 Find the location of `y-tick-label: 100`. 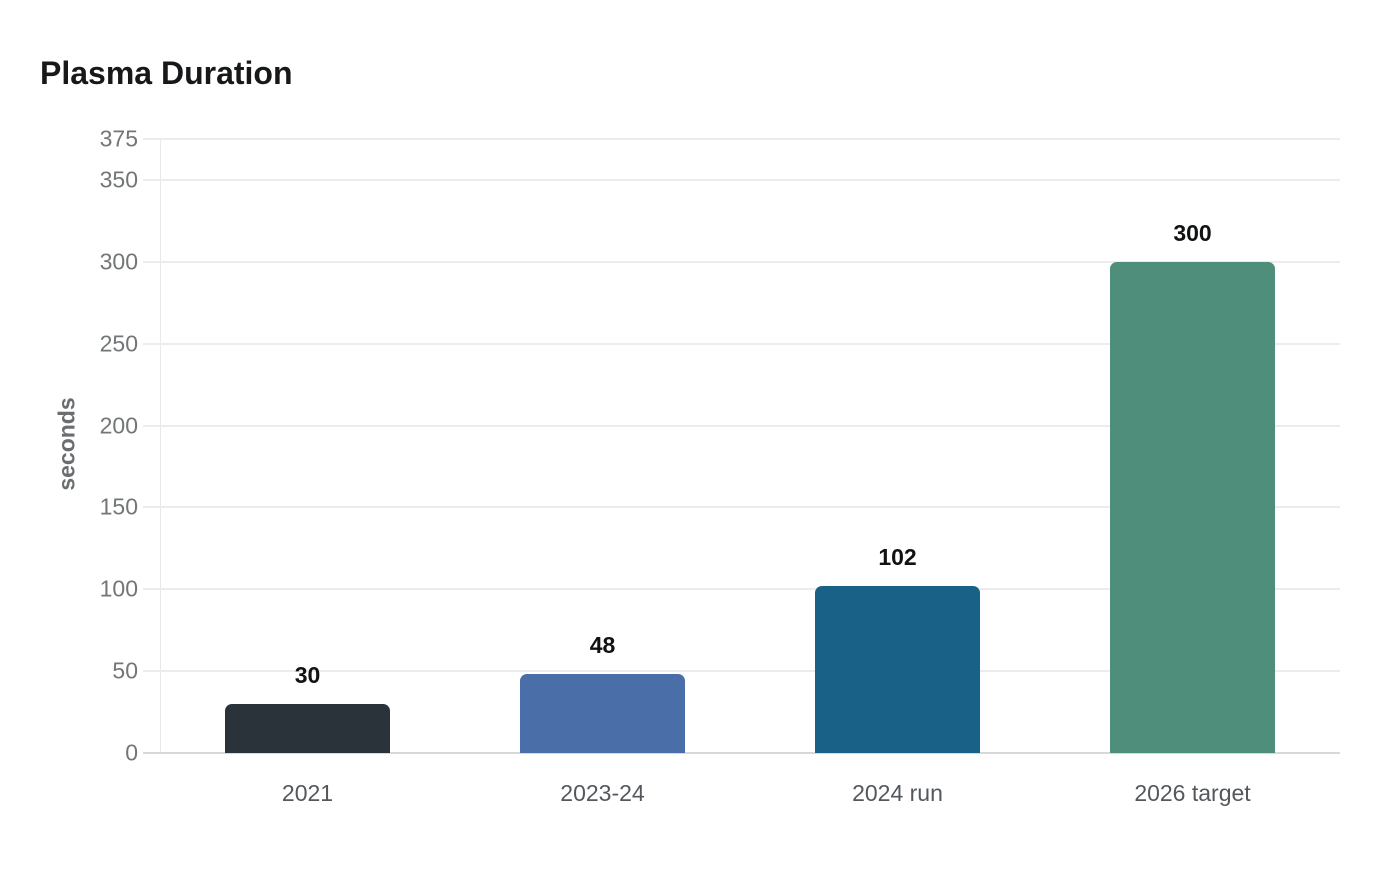

y-tick-label: 100 is located at coordinates (118, 588).